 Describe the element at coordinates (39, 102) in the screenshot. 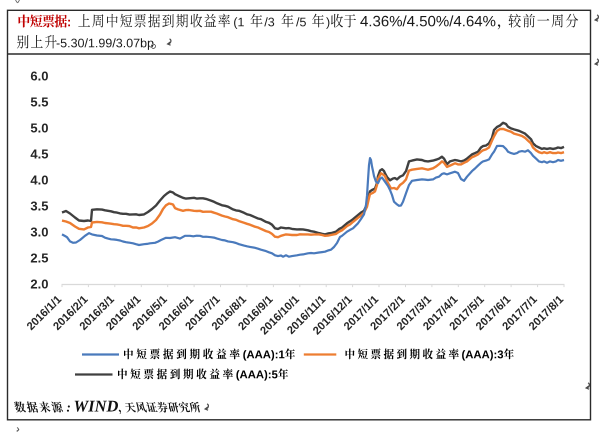

I see `svg-text: 5.5` at that location.